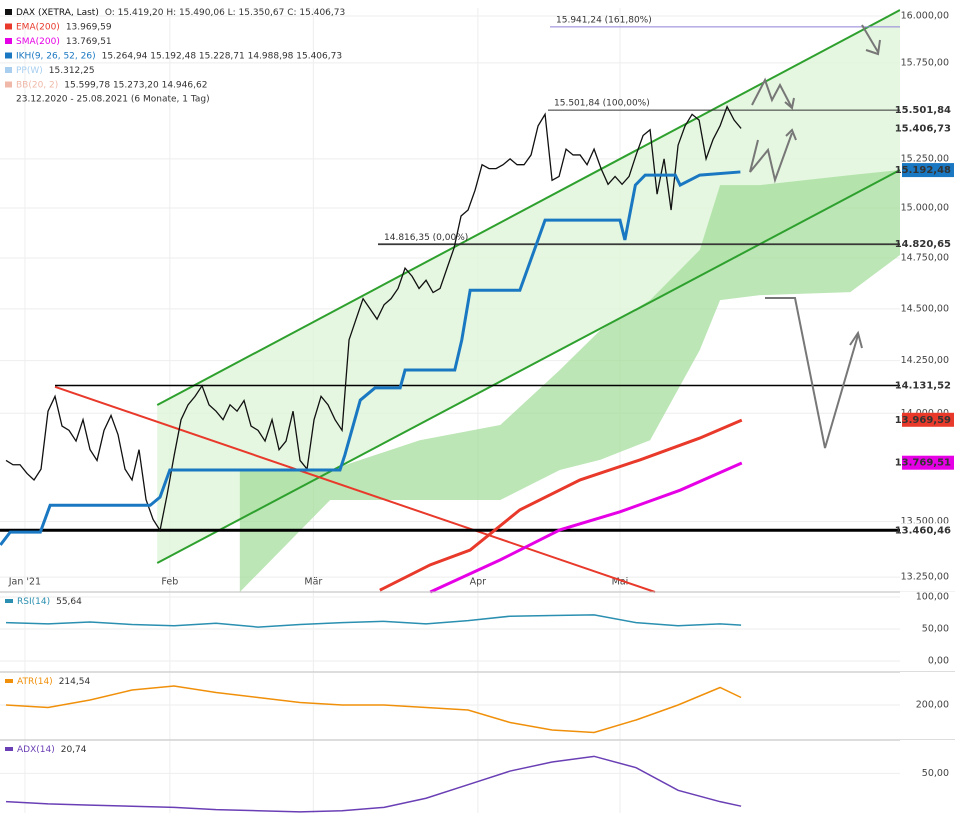 This screenshot has height=813, width=955. Describe the element at coordinates (923, 530) in the screenshot. I see `price-label: 13.460,46` at that location.